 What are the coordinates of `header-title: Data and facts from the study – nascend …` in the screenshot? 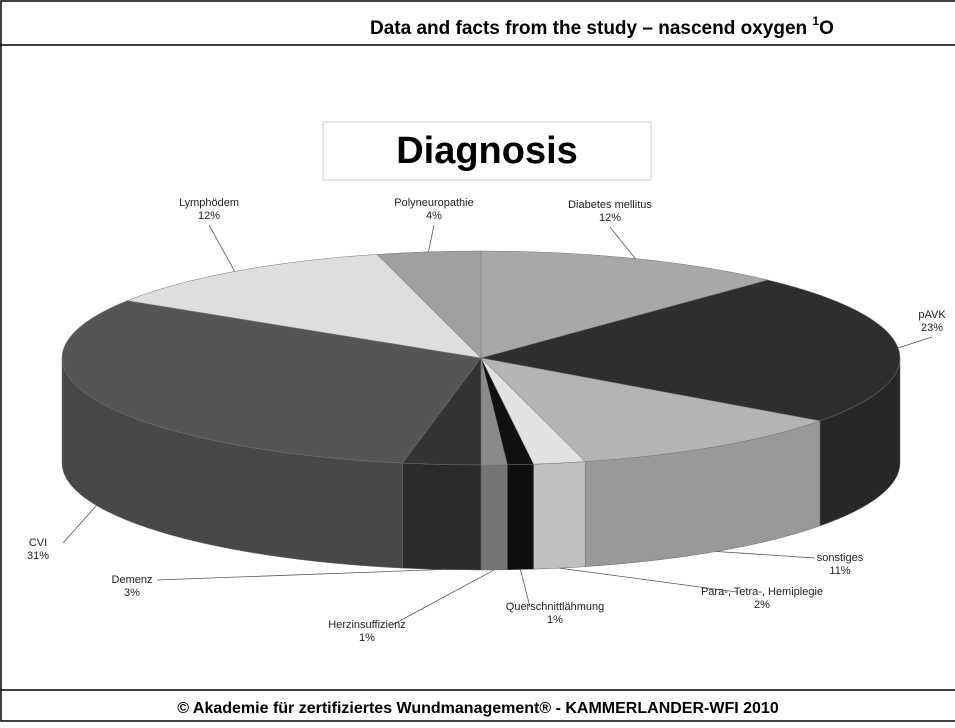 It's located at (602, 26).